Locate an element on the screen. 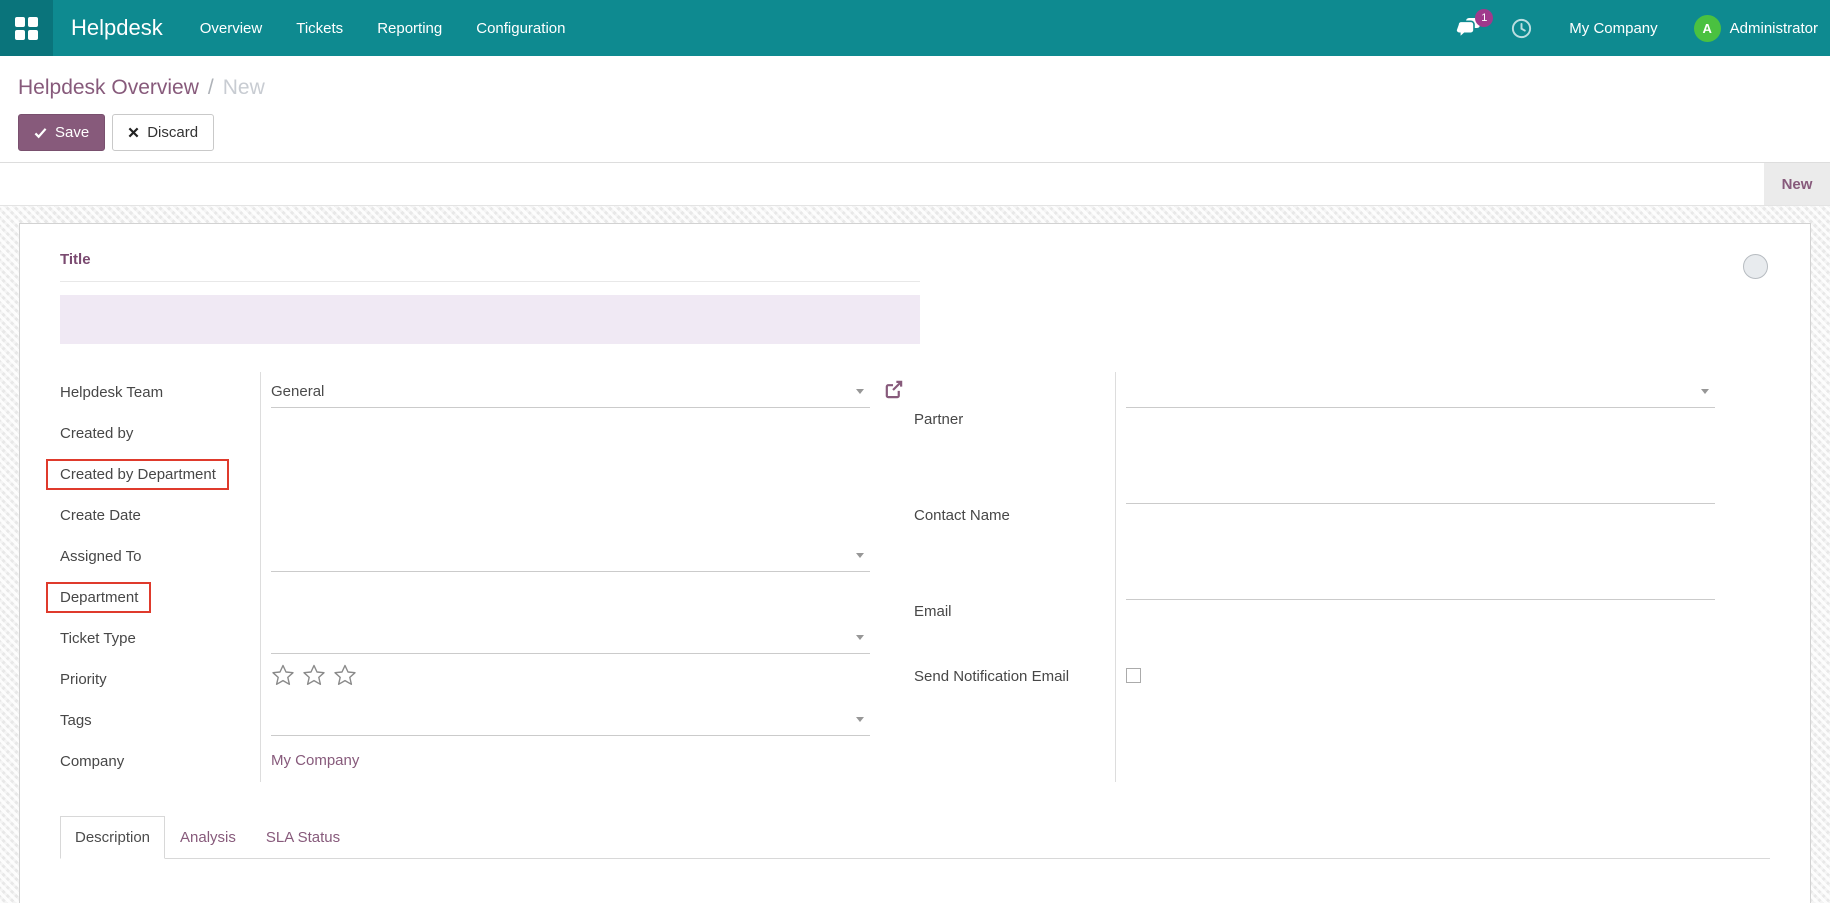  save-button: Save is located at coordinates (62, 132).